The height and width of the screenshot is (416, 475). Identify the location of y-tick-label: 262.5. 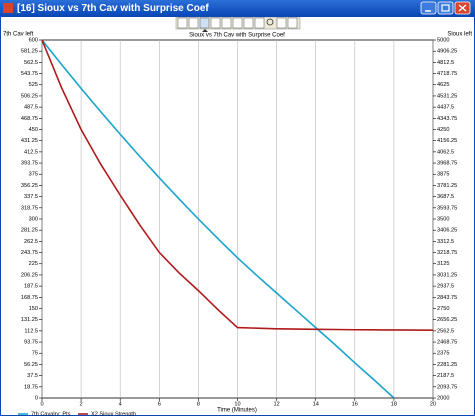
(31, 242).